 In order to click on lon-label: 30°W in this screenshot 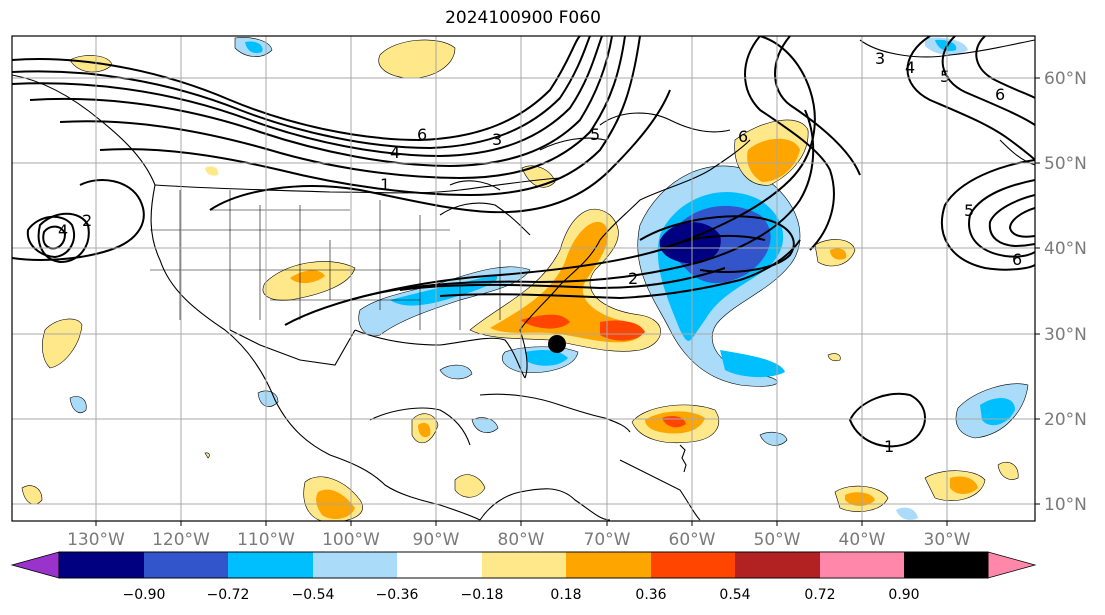, I will do `click(947, 540)`.